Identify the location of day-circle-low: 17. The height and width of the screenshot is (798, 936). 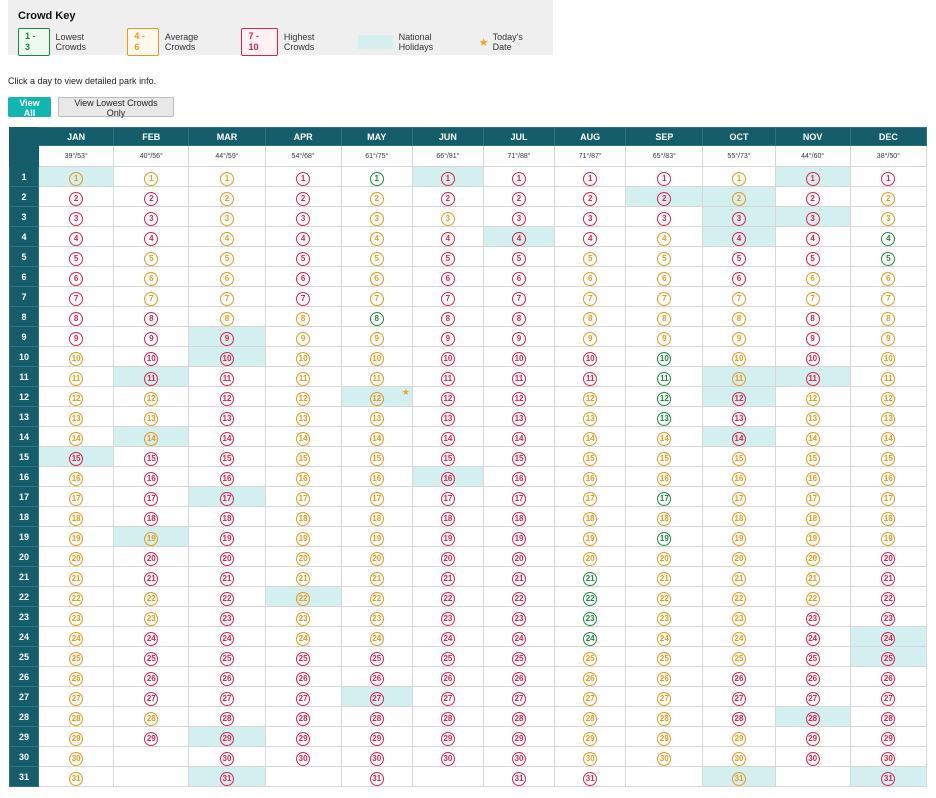
(664, 498).